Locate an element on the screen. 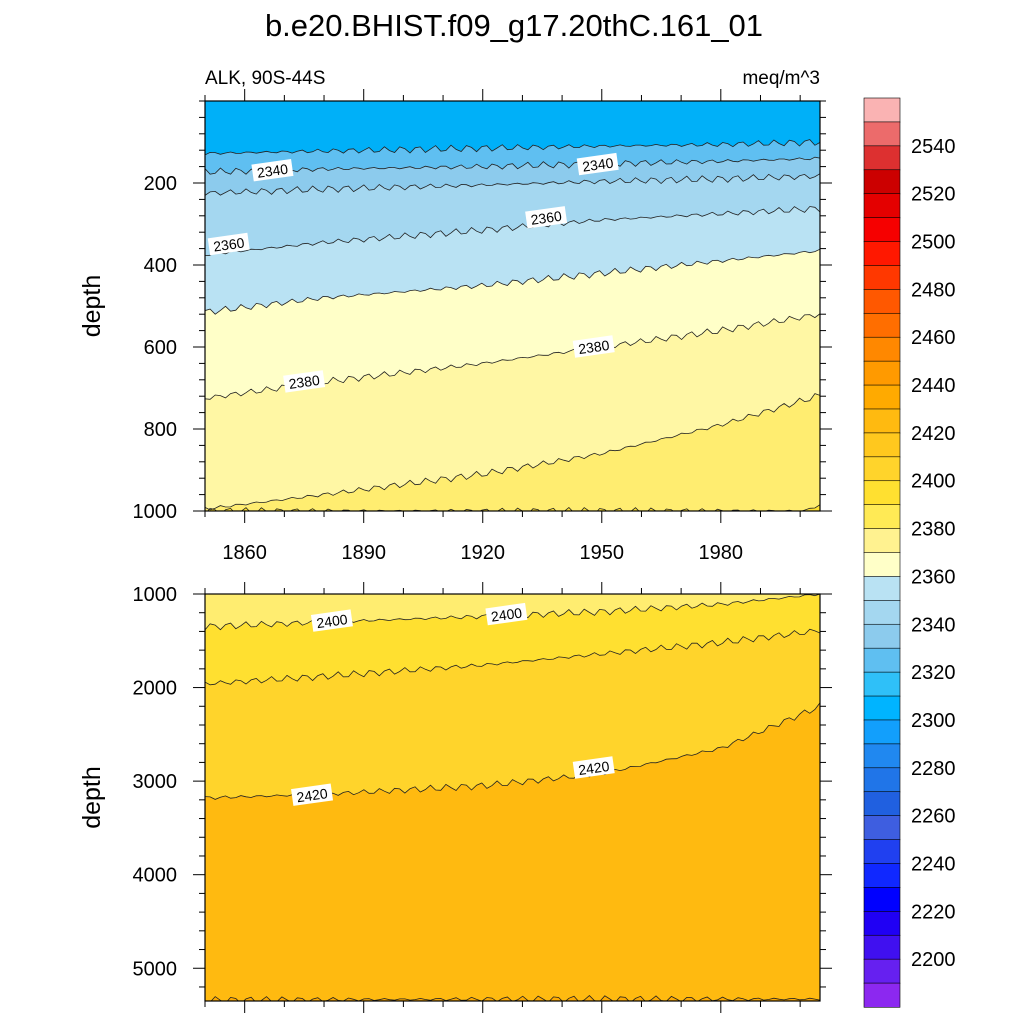 The width and height of the screenshot is (1024, 1024). colorbar-label: 2280 is located at coordinates (933, 769).